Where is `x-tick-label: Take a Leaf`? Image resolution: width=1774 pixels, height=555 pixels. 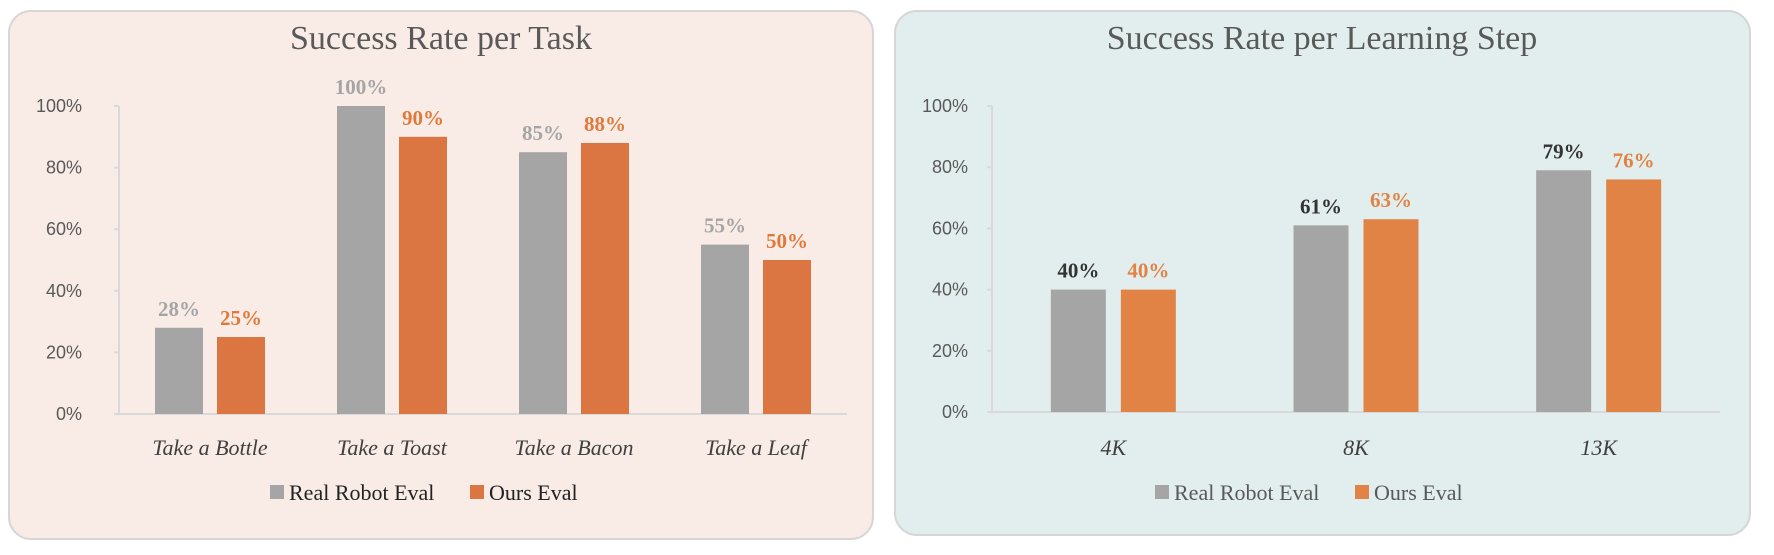
x-tick-label: Take a Leaf is located at coordinates (757, 447).